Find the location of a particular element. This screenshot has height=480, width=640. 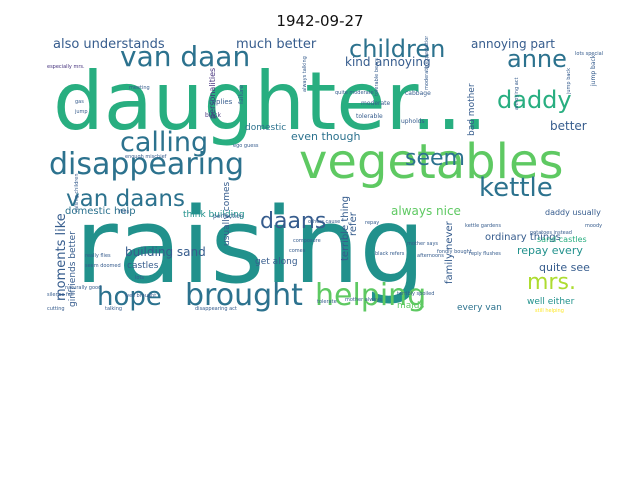

cloud-word: repay is located at coordinates (372, 223).